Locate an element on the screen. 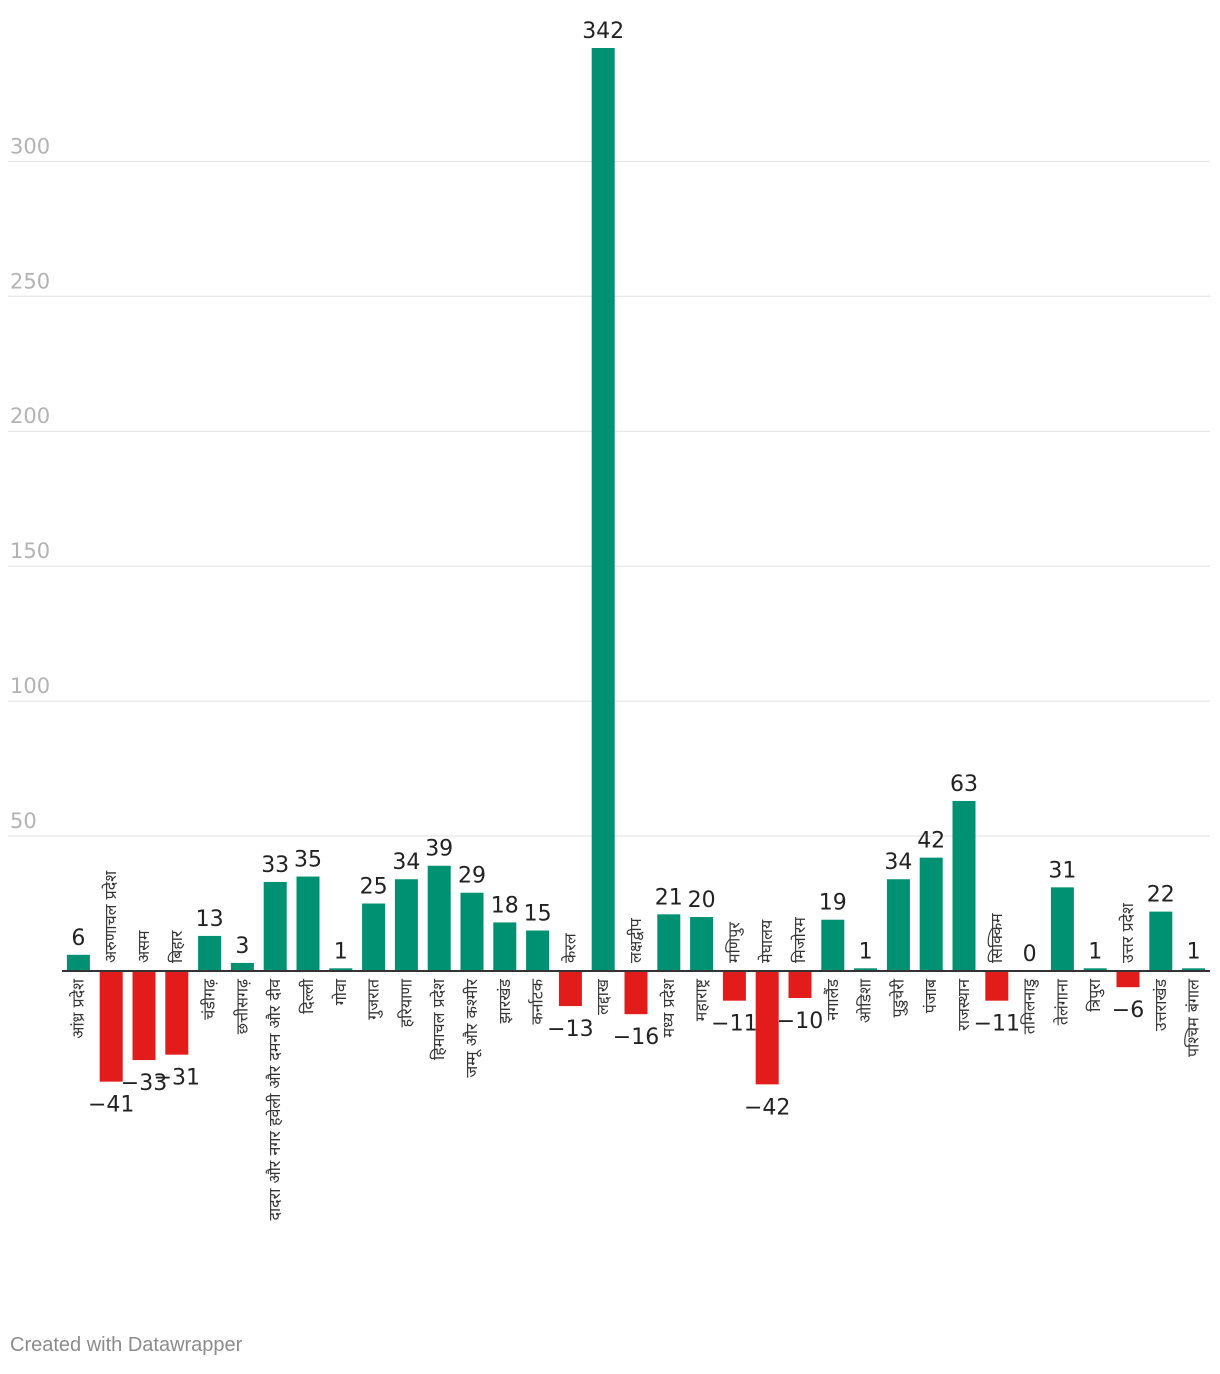 The image size is (1220, 1374). data-label: −41 is located at coordinates (111, 1105).